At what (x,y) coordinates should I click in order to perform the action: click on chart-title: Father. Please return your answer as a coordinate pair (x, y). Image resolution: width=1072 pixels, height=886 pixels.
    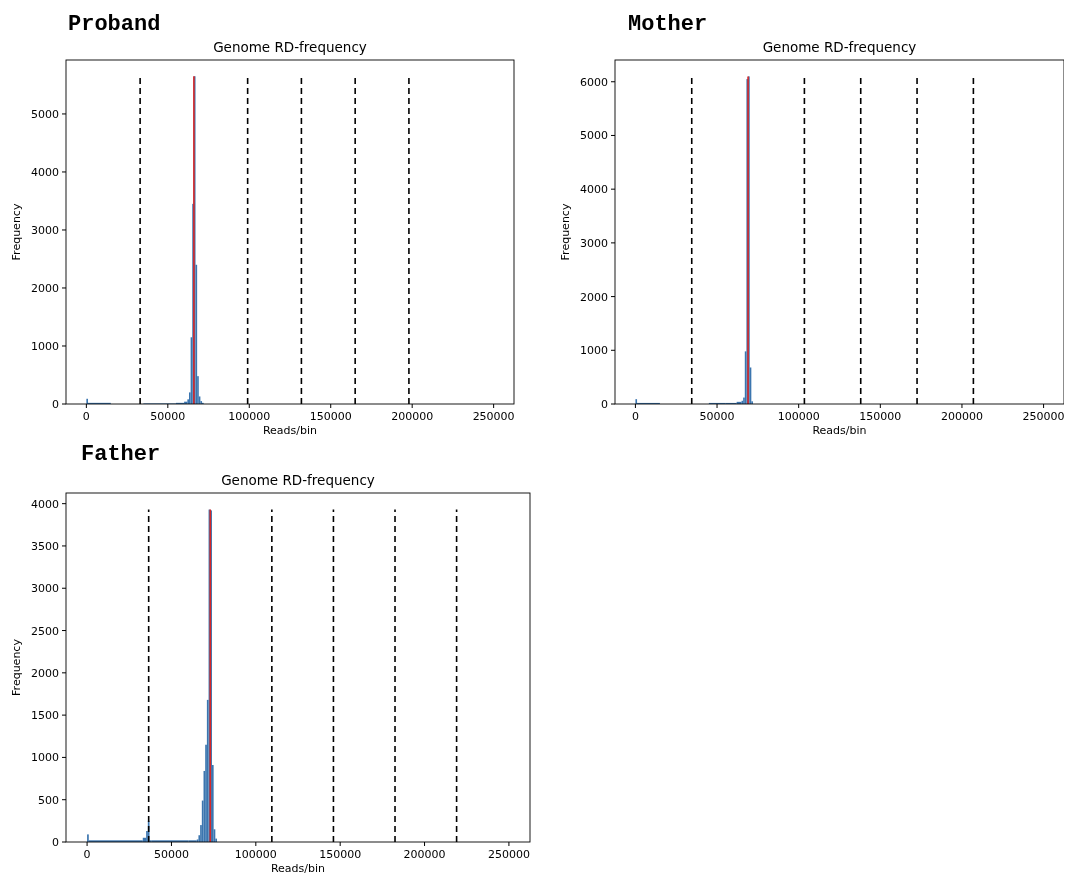
    Looking at the image, I should click on (121, 454).